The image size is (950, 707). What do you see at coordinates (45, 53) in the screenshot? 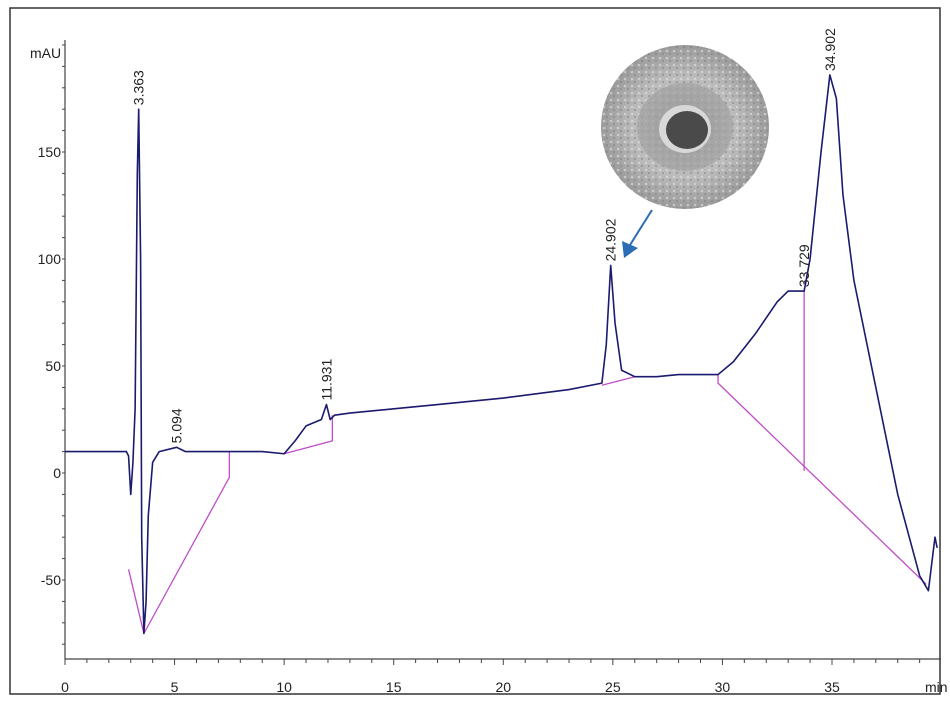
I see `y-axis-label: mAU` at bounding box center [45, 53].